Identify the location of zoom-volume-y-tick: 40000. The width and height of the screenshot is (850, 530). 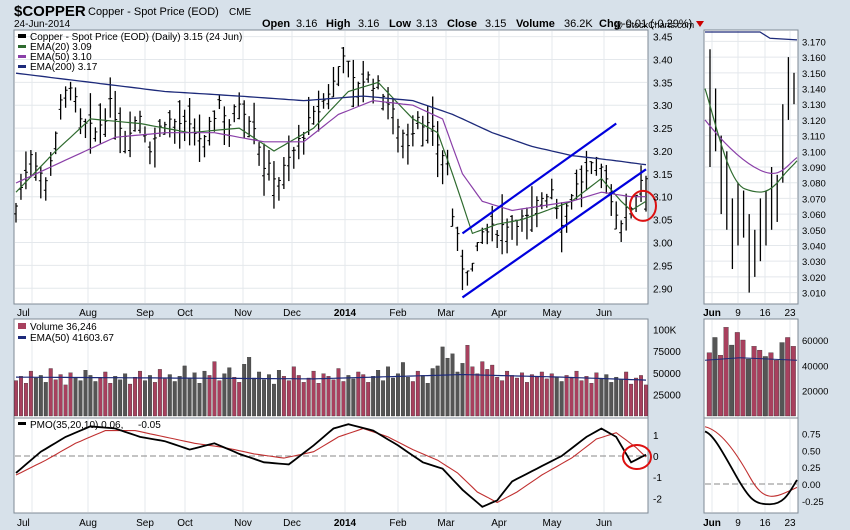
(815, 366).